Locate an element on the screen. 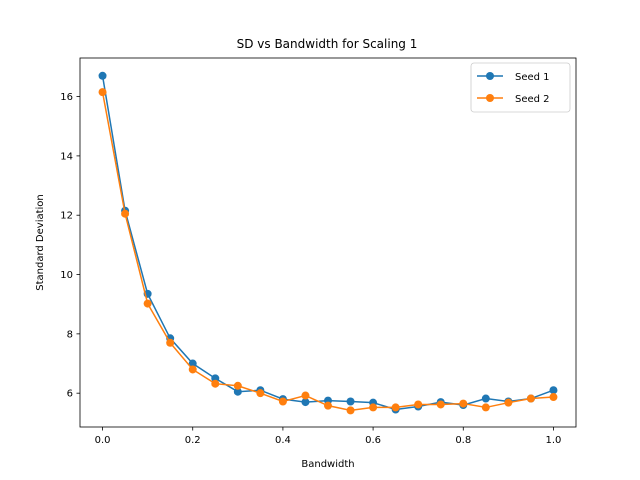 Image resolution: width=640 pixels, height=480 pixels. x-tick-label: 0.4 is located at coordinates (283, 440).